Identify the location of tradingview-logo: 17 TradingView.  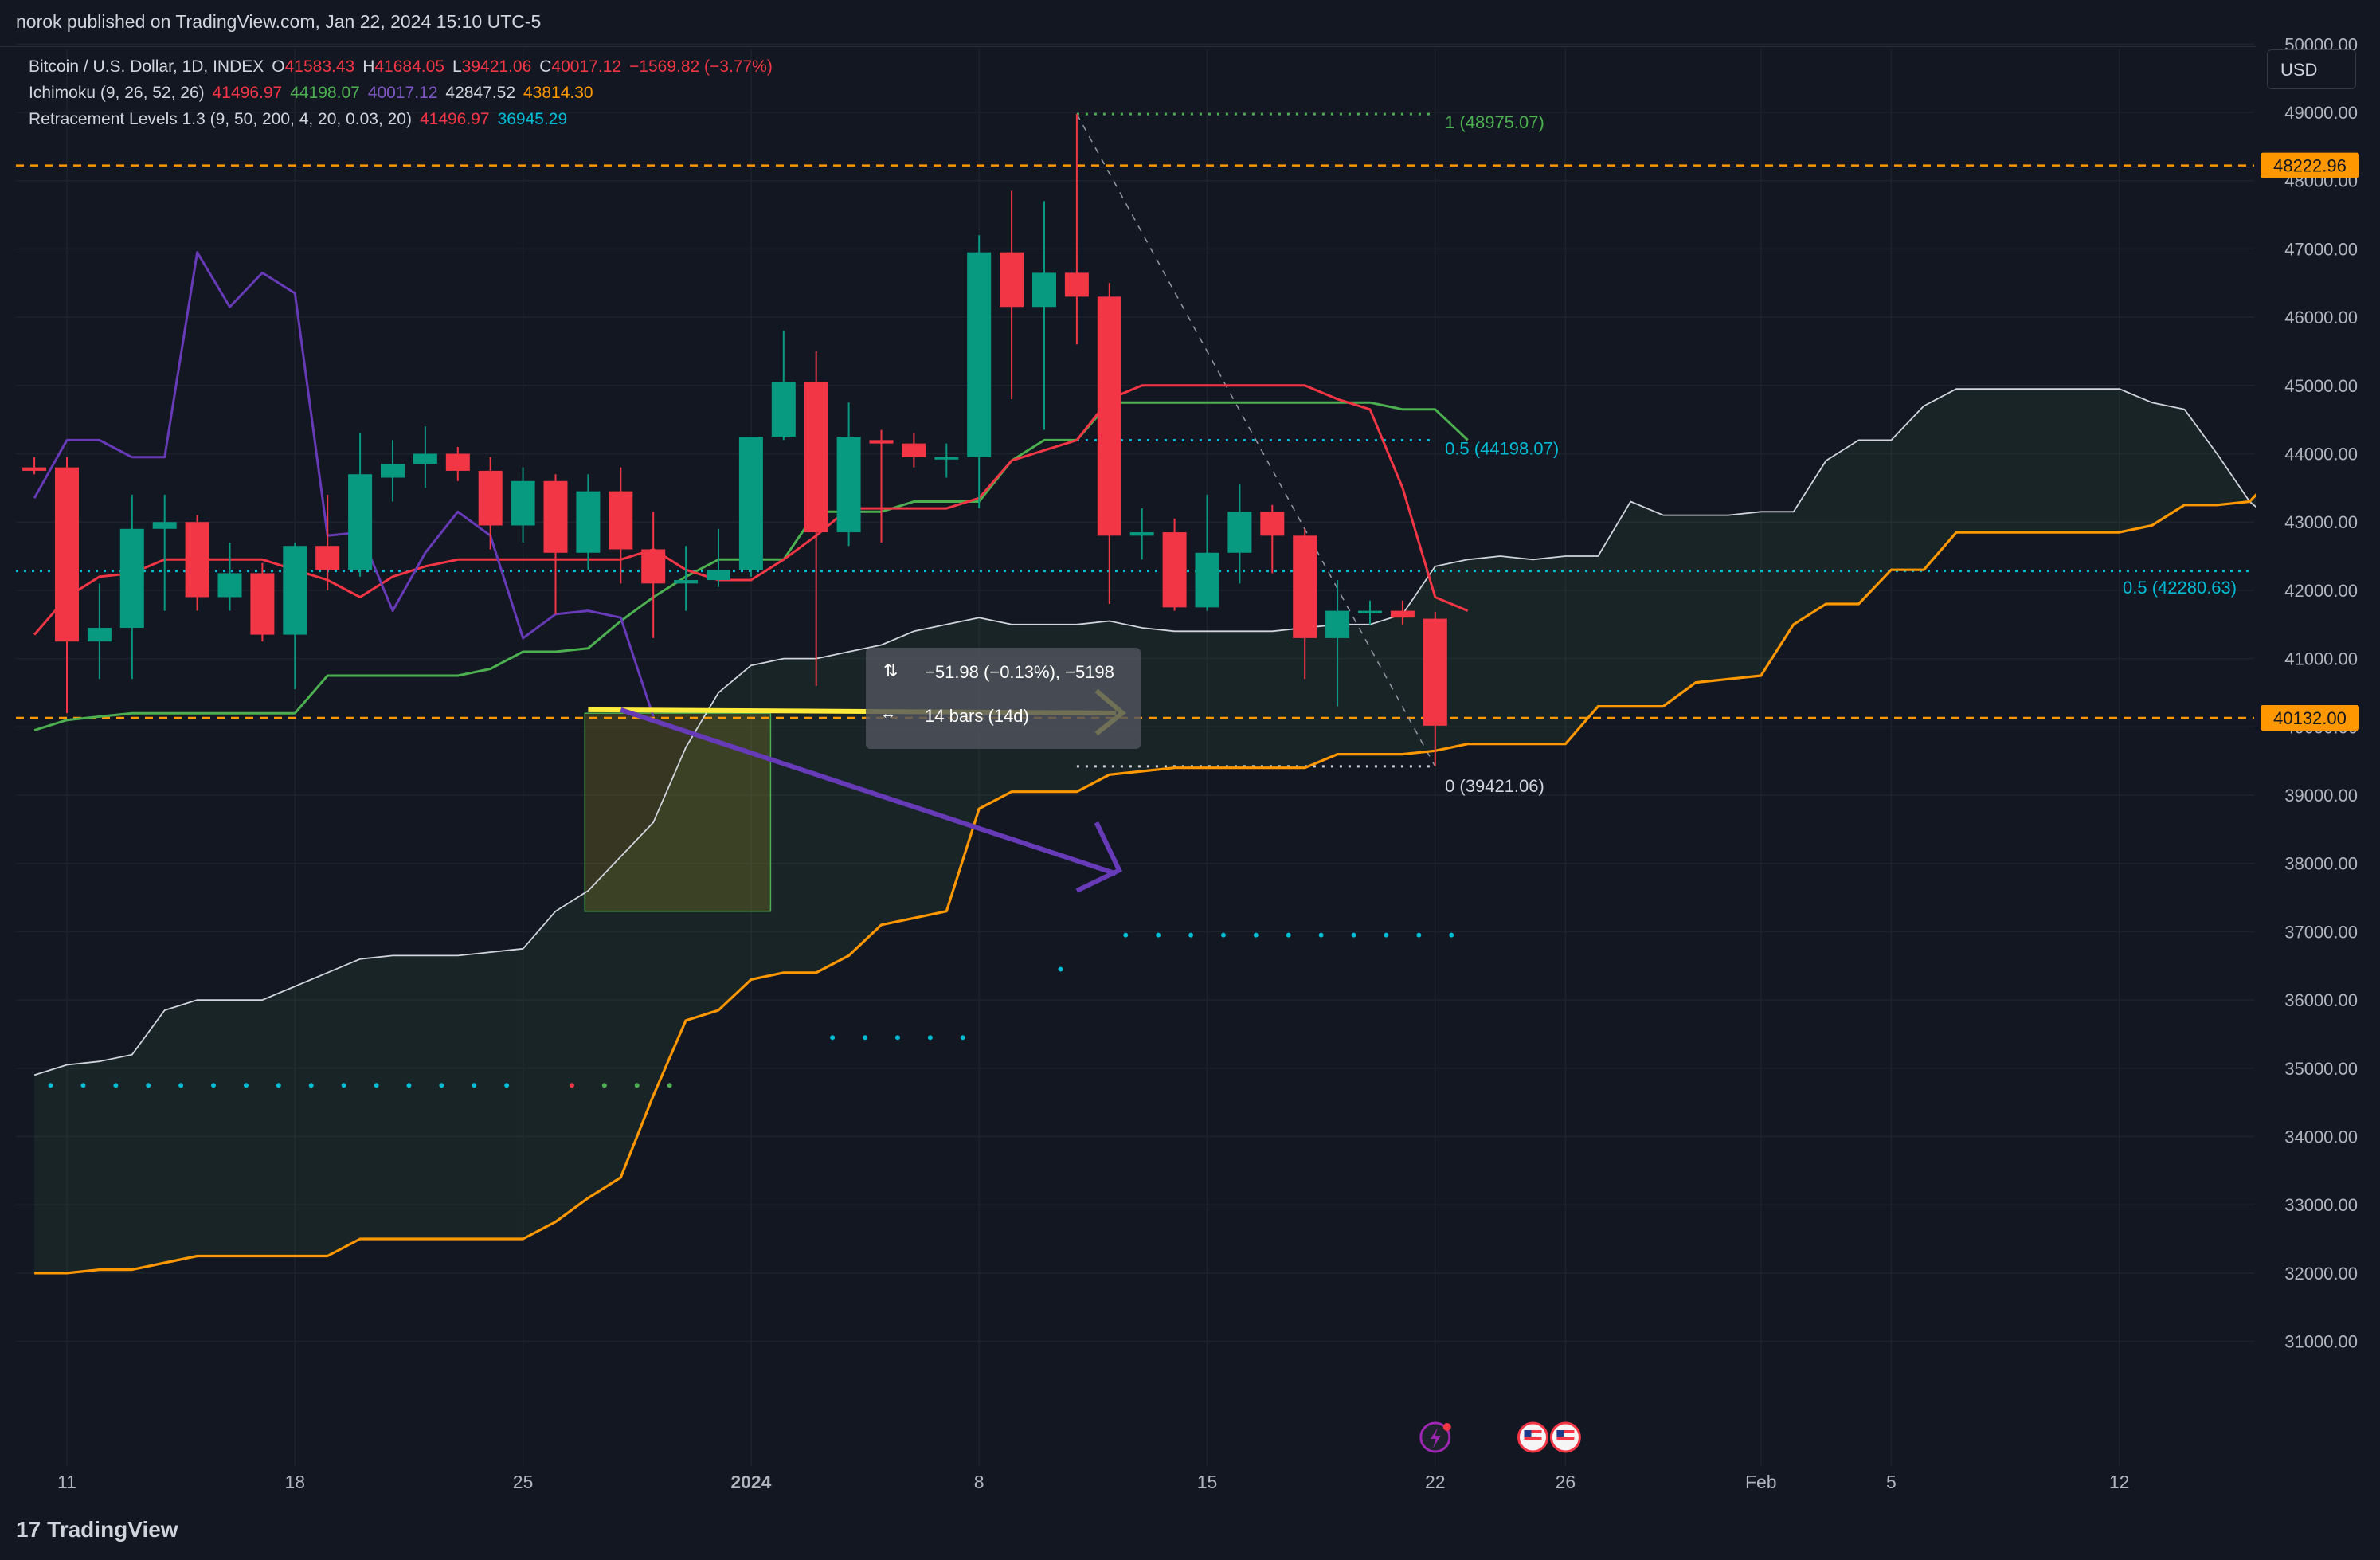
(97, 1529).